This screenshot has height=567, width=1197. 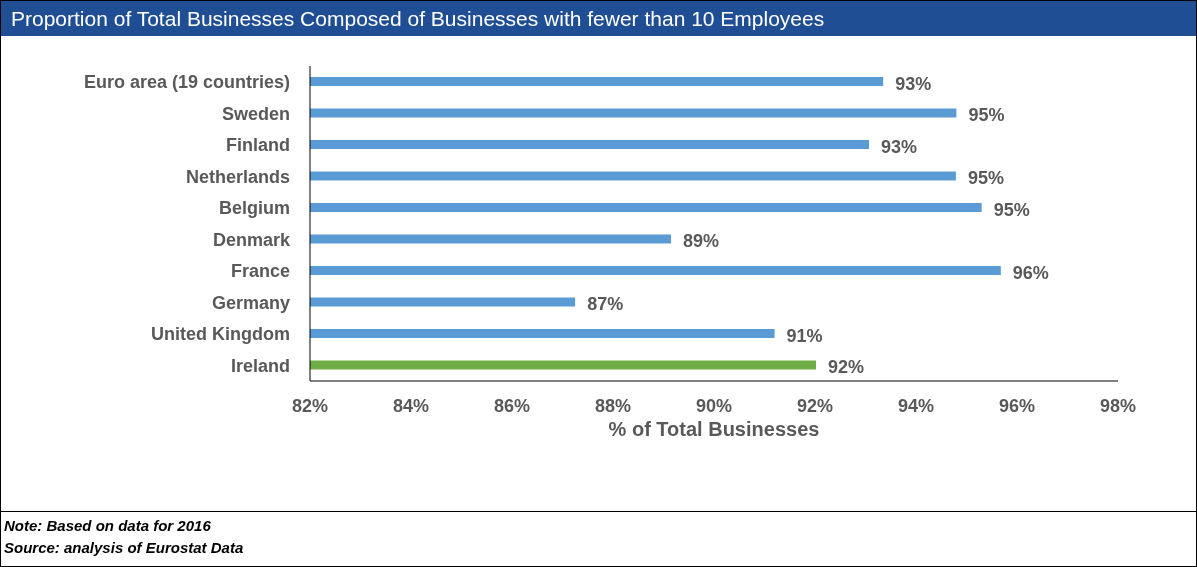 I want to click on x-tick-label: 96%, so click(x=1017, y=405).